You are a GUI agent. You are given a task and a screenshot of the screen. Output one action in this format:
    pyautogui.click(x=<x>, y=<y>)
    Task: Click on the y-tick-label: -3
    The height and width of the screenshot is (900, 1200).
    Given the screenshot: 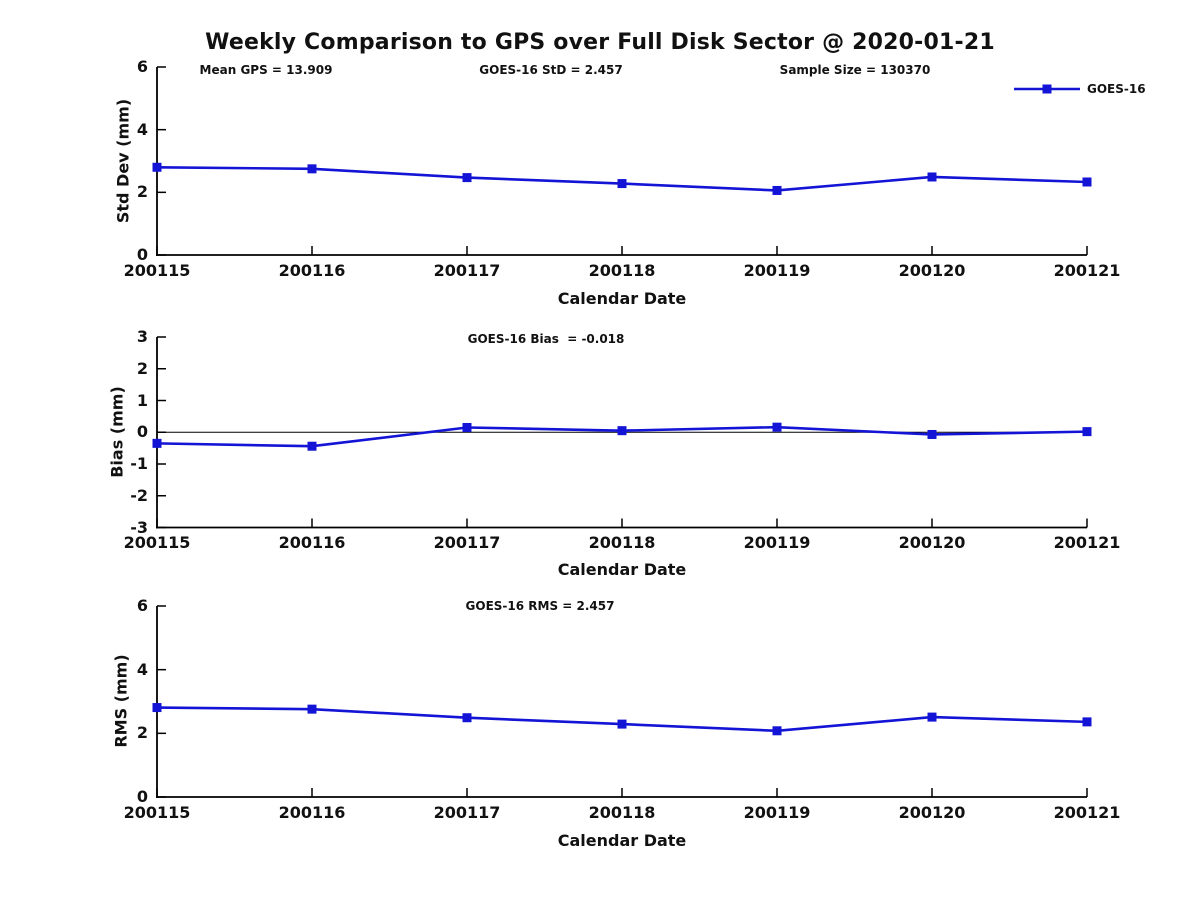 What is the action you would take?
    pyautogui.click(x=139, y=527)
    